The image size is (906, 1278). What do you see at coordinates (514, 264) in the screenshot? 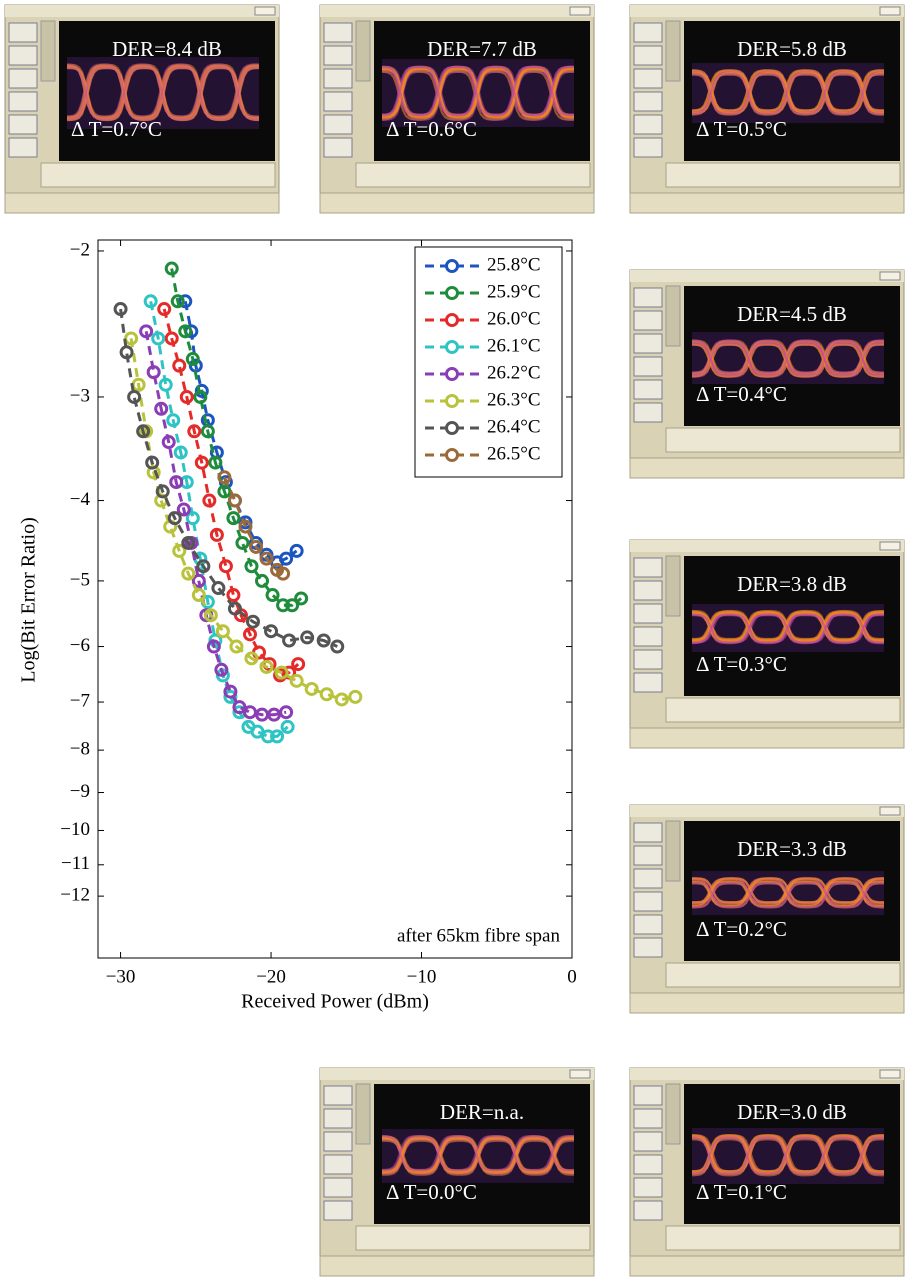
I see `legend-label: 25.8°C` at bounding box center [514, 264].